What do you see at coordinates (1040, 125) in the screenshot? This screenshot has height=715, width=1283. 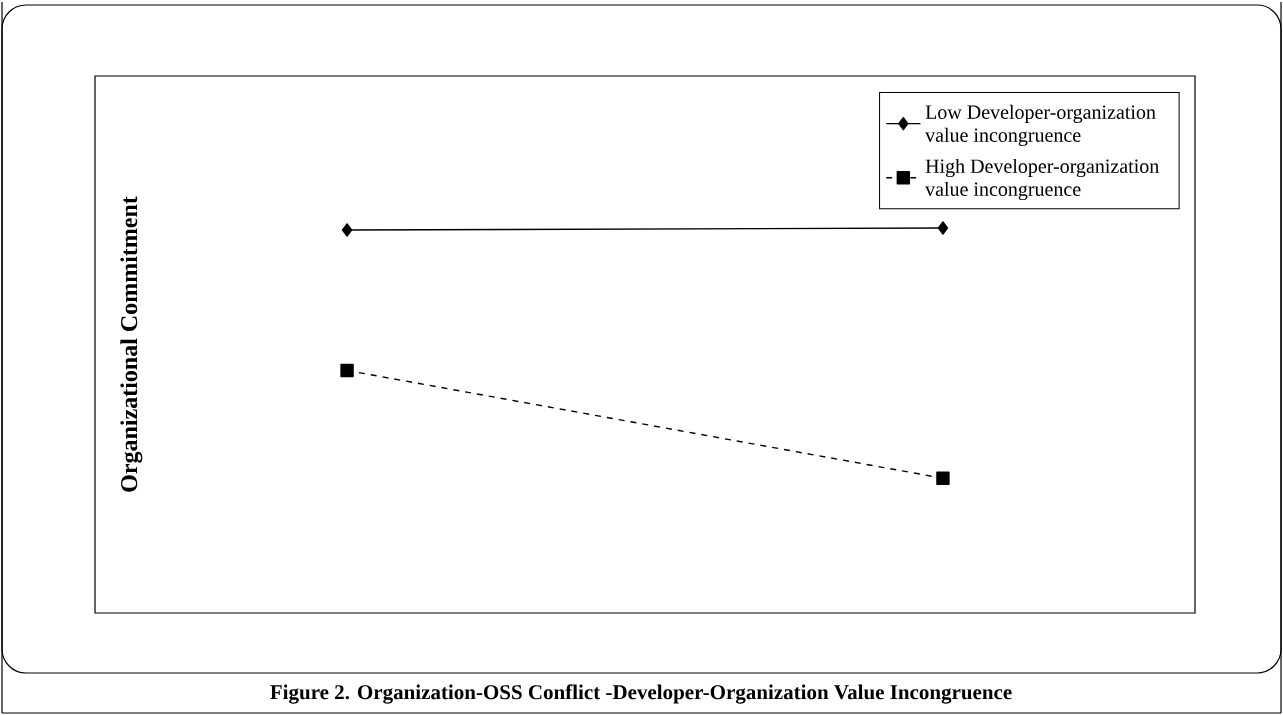 I see `legend-label: Low Developer-organization value incongruence` at bounding box center [1040, 125].